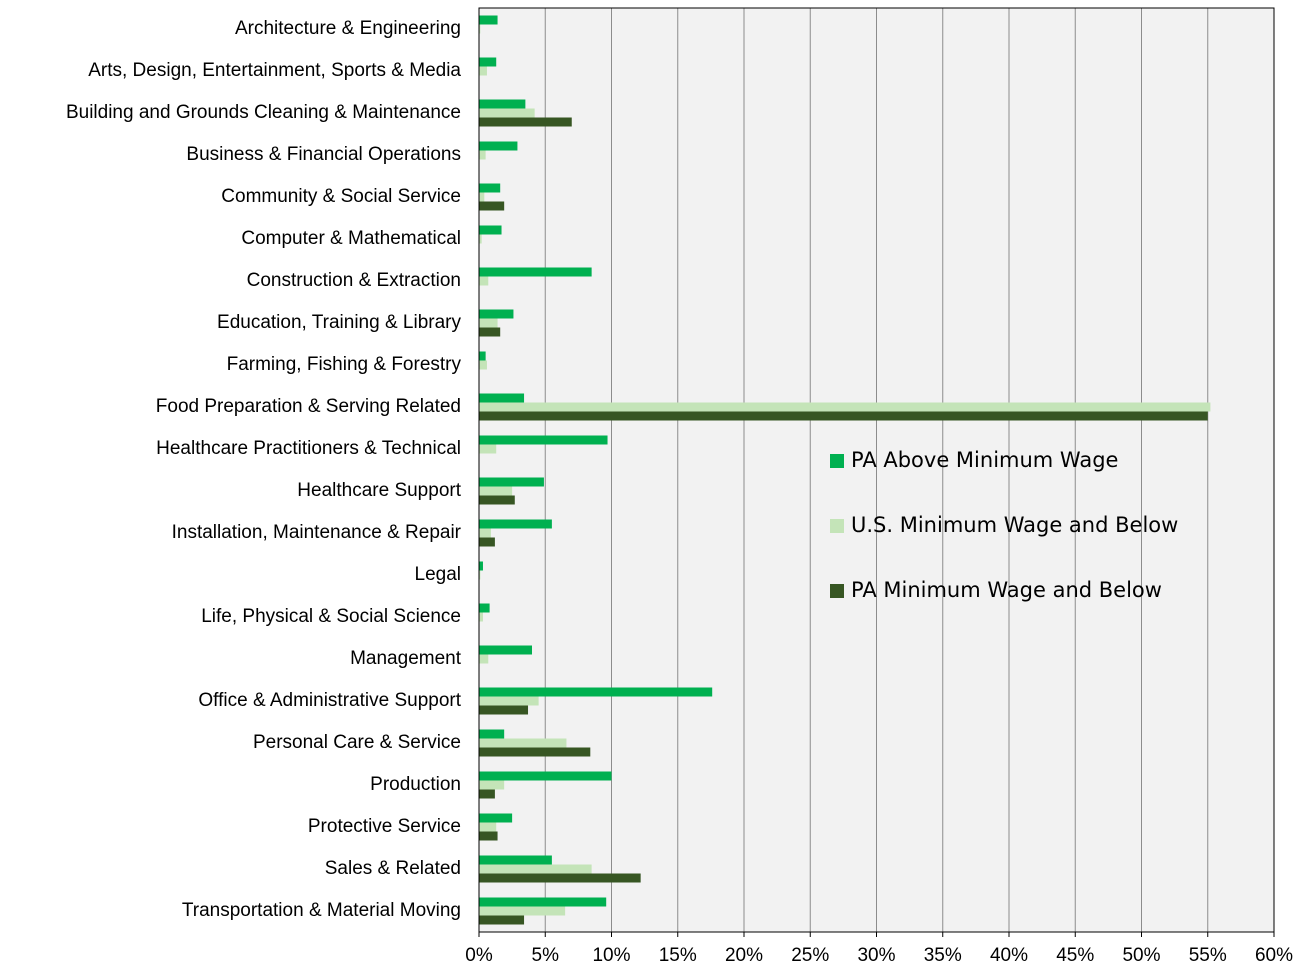  Describe the element at coordinates (1014, 525) in the screenshot. I see `legend-label: U.S. Minimum Wage and Below` at that location.